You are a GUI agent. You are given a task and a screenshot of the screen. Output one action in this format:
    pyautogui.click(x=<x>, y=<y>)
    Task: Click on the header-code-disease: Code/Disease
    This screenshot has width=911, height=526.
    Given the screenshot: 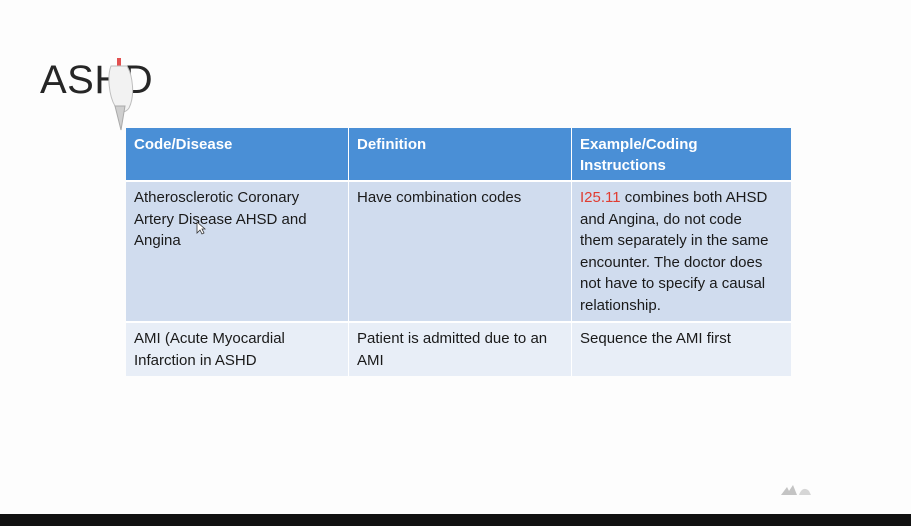 What is the action you would take?
    pyautogui.click(x=237, y=154)
    